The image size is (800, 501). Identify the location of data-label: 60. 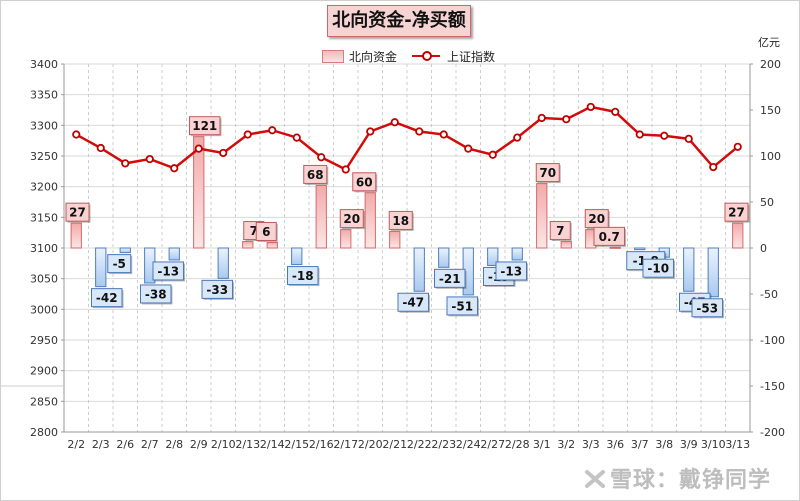
(364, 182).